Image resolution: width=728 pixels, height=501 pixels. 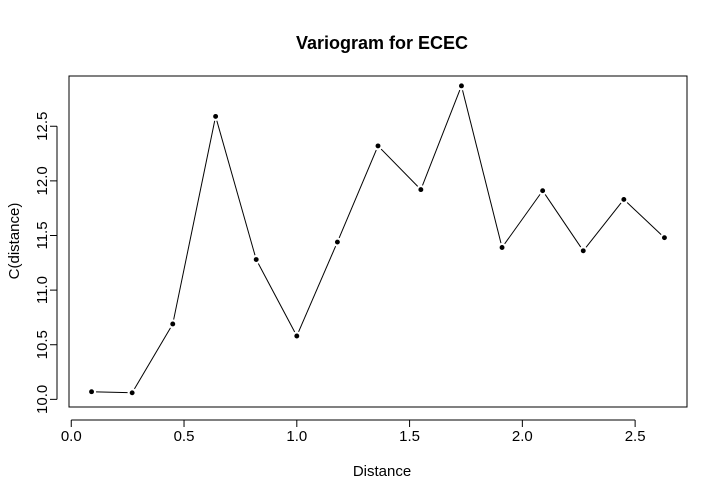 What do you see at coordinates (42, 235) in the screenshot?
I see `y-tick-label: 11.5` at bounding box center [42, 235].